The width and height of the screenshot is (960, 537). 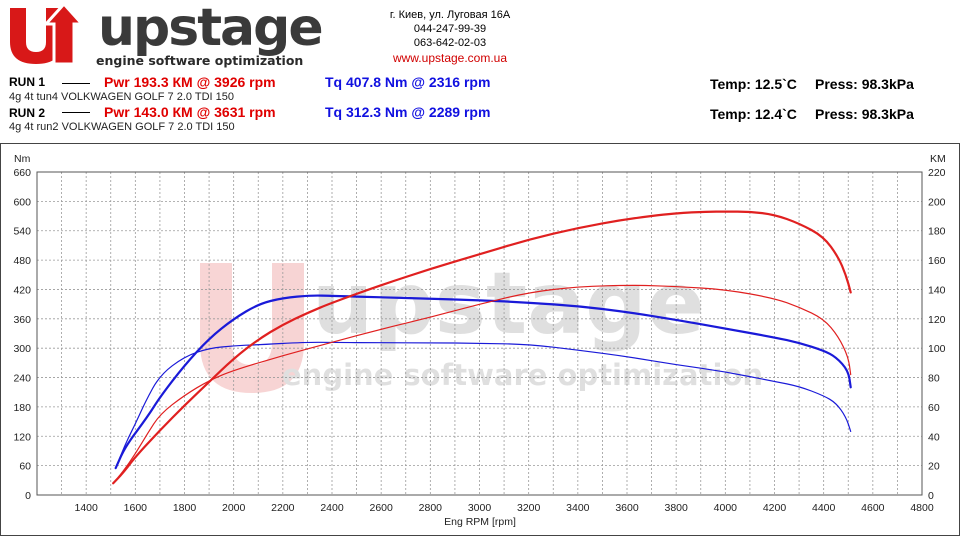 I want to click on website-link: www.upstage.com.ua, so click(x=450, y=58).